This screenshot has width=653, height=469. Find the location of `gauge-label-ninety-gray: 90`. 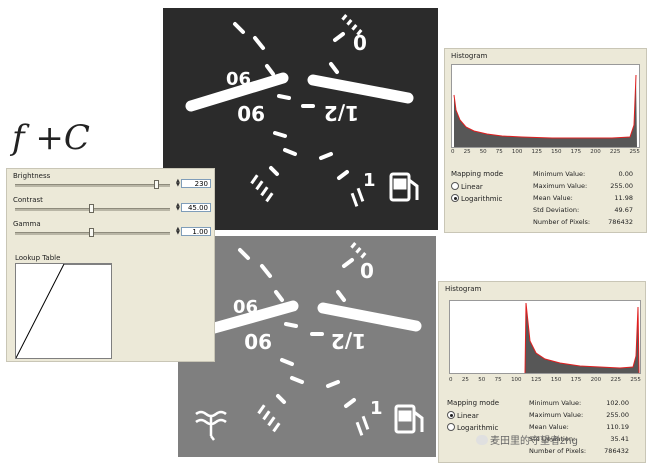

gauge-label-ninety-gray: 90 is located at coordinates (258, 341).